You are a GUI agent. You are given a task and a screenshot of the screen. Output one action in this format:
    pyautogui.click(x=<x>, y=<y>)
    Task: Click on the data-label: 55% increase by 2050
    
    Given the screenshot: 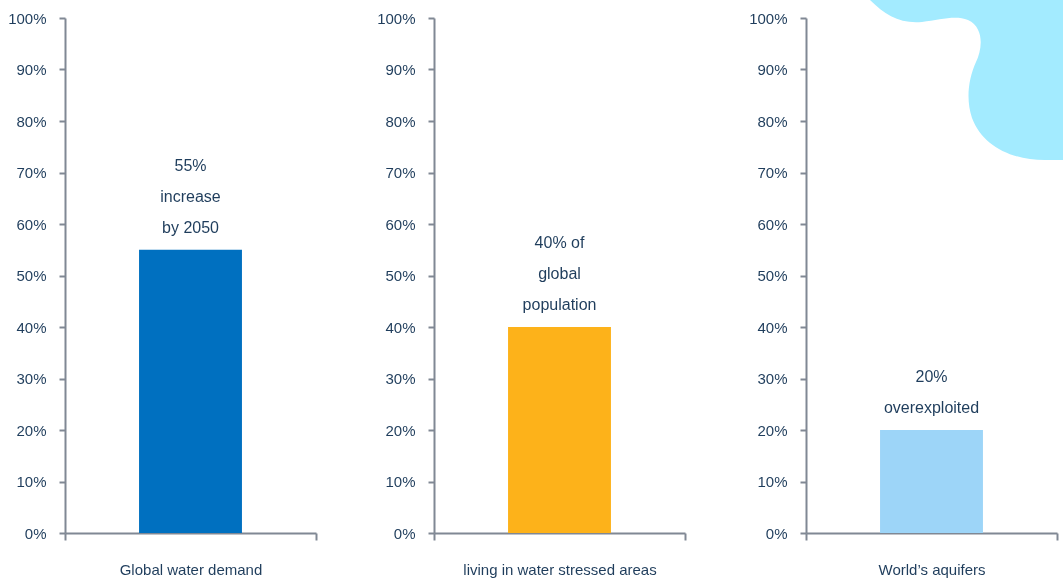 What is the action you would take?
    pyautogui.click(x=190, y=196)
    